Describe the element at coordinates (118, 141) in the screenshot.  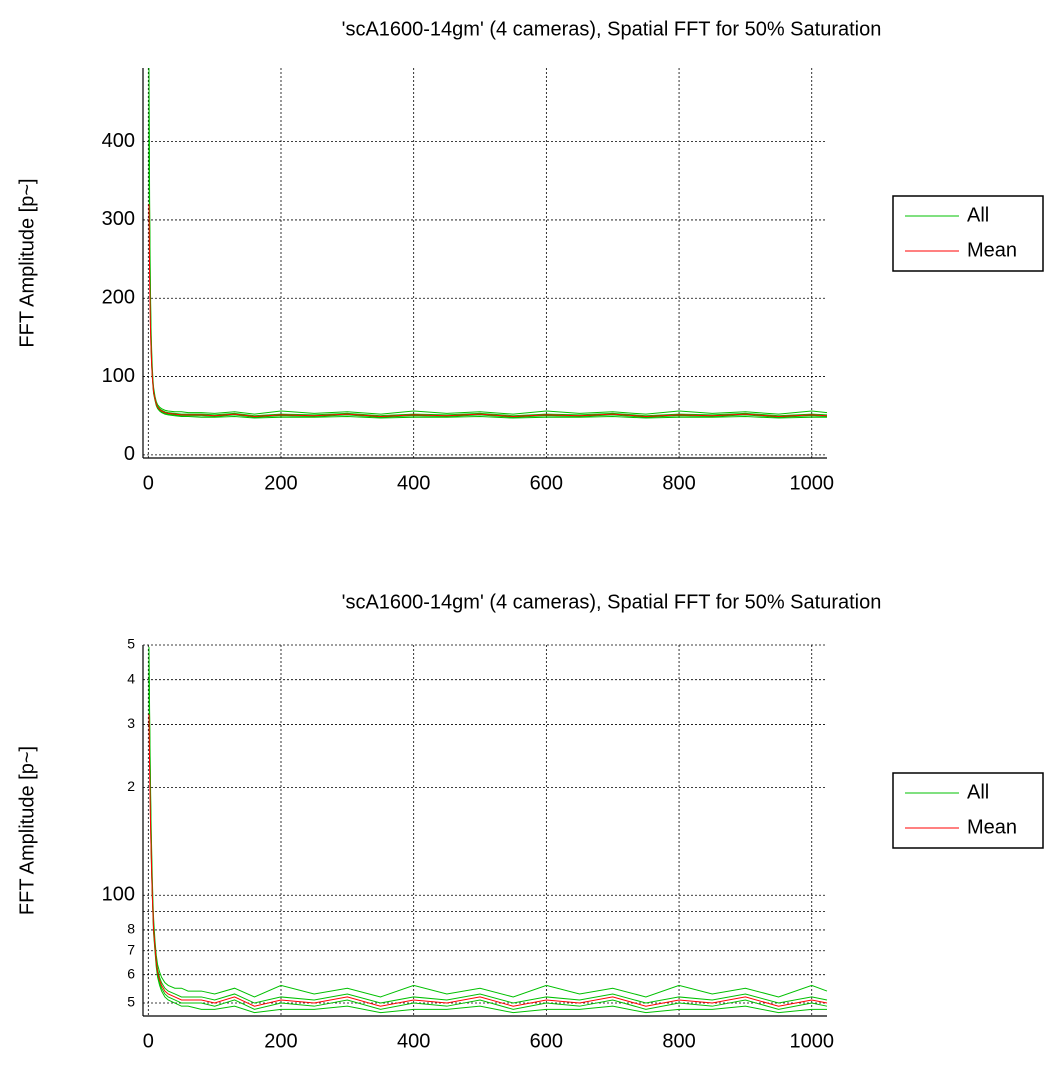
I see `y-tick-label: 400` at that location.